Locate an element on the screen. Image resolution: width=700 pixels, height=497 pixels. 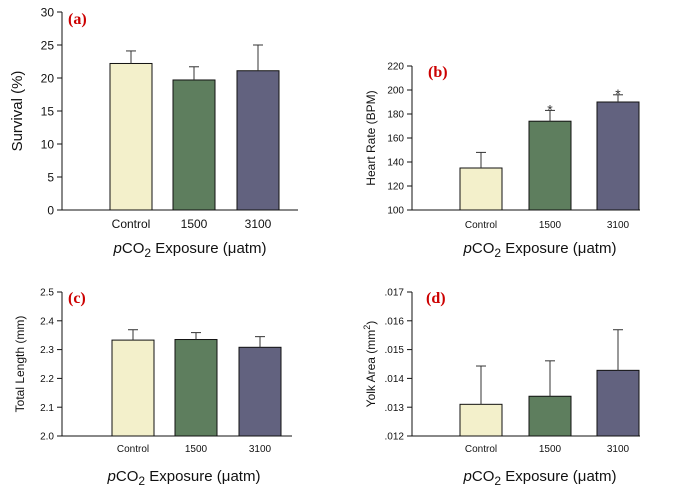
y-tick-label: 220 is located at coordinates (395, 67).